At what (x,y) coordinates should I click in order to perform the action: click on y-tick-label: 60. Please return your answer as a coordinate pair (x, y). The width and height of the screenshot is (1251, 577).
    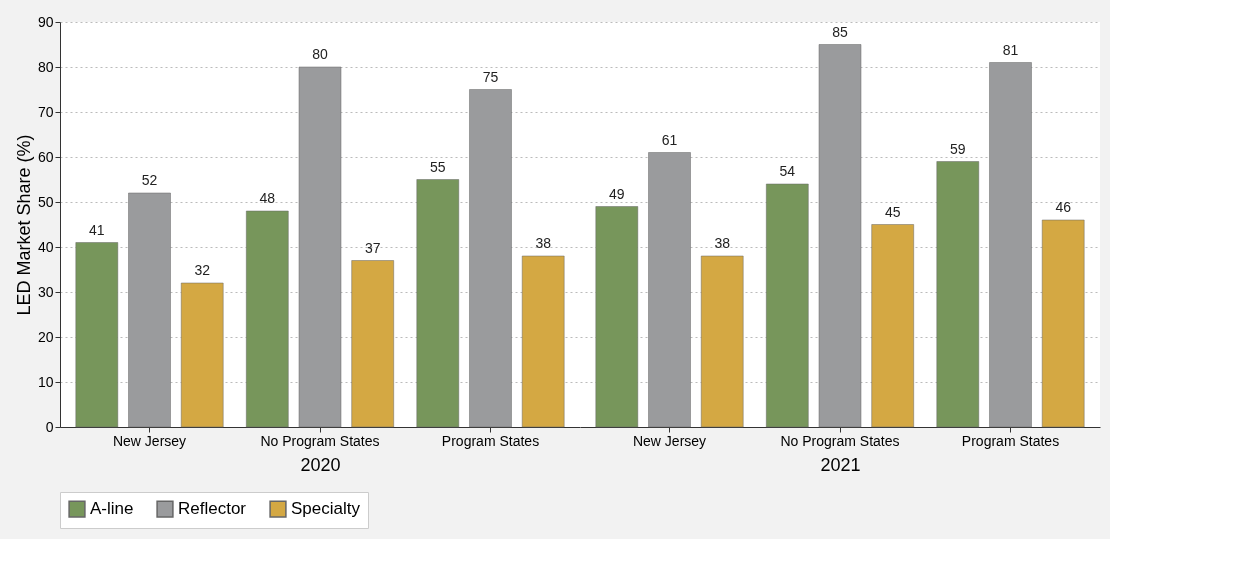
    Looking at the image, I should click on (45, 156).